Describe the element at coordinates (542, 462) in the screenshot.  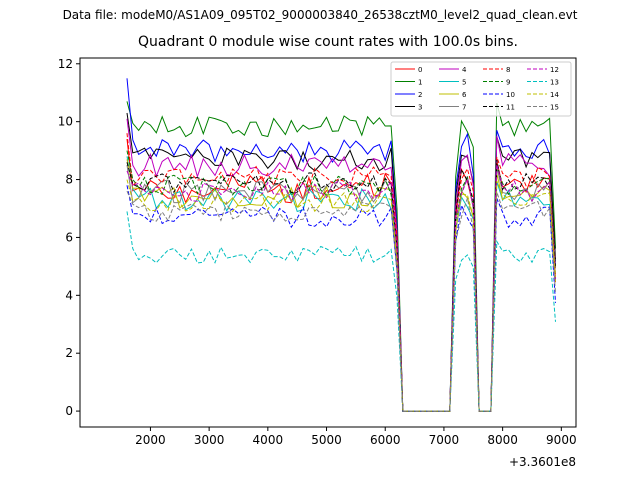
I see `x-offset-label: +3.3601e8` at that location.